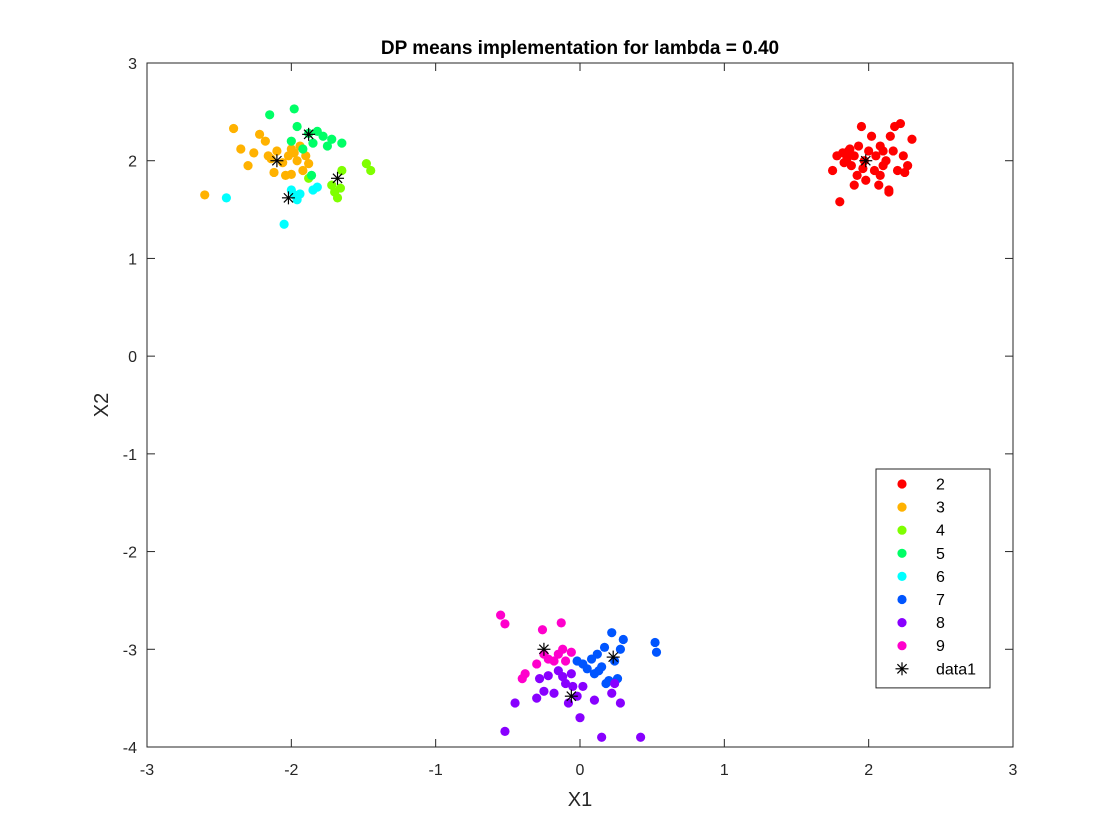 Image resolution: width=1120 pixels, height=840 pixels. I want to click on legend-item: 2, so click(921, 485).